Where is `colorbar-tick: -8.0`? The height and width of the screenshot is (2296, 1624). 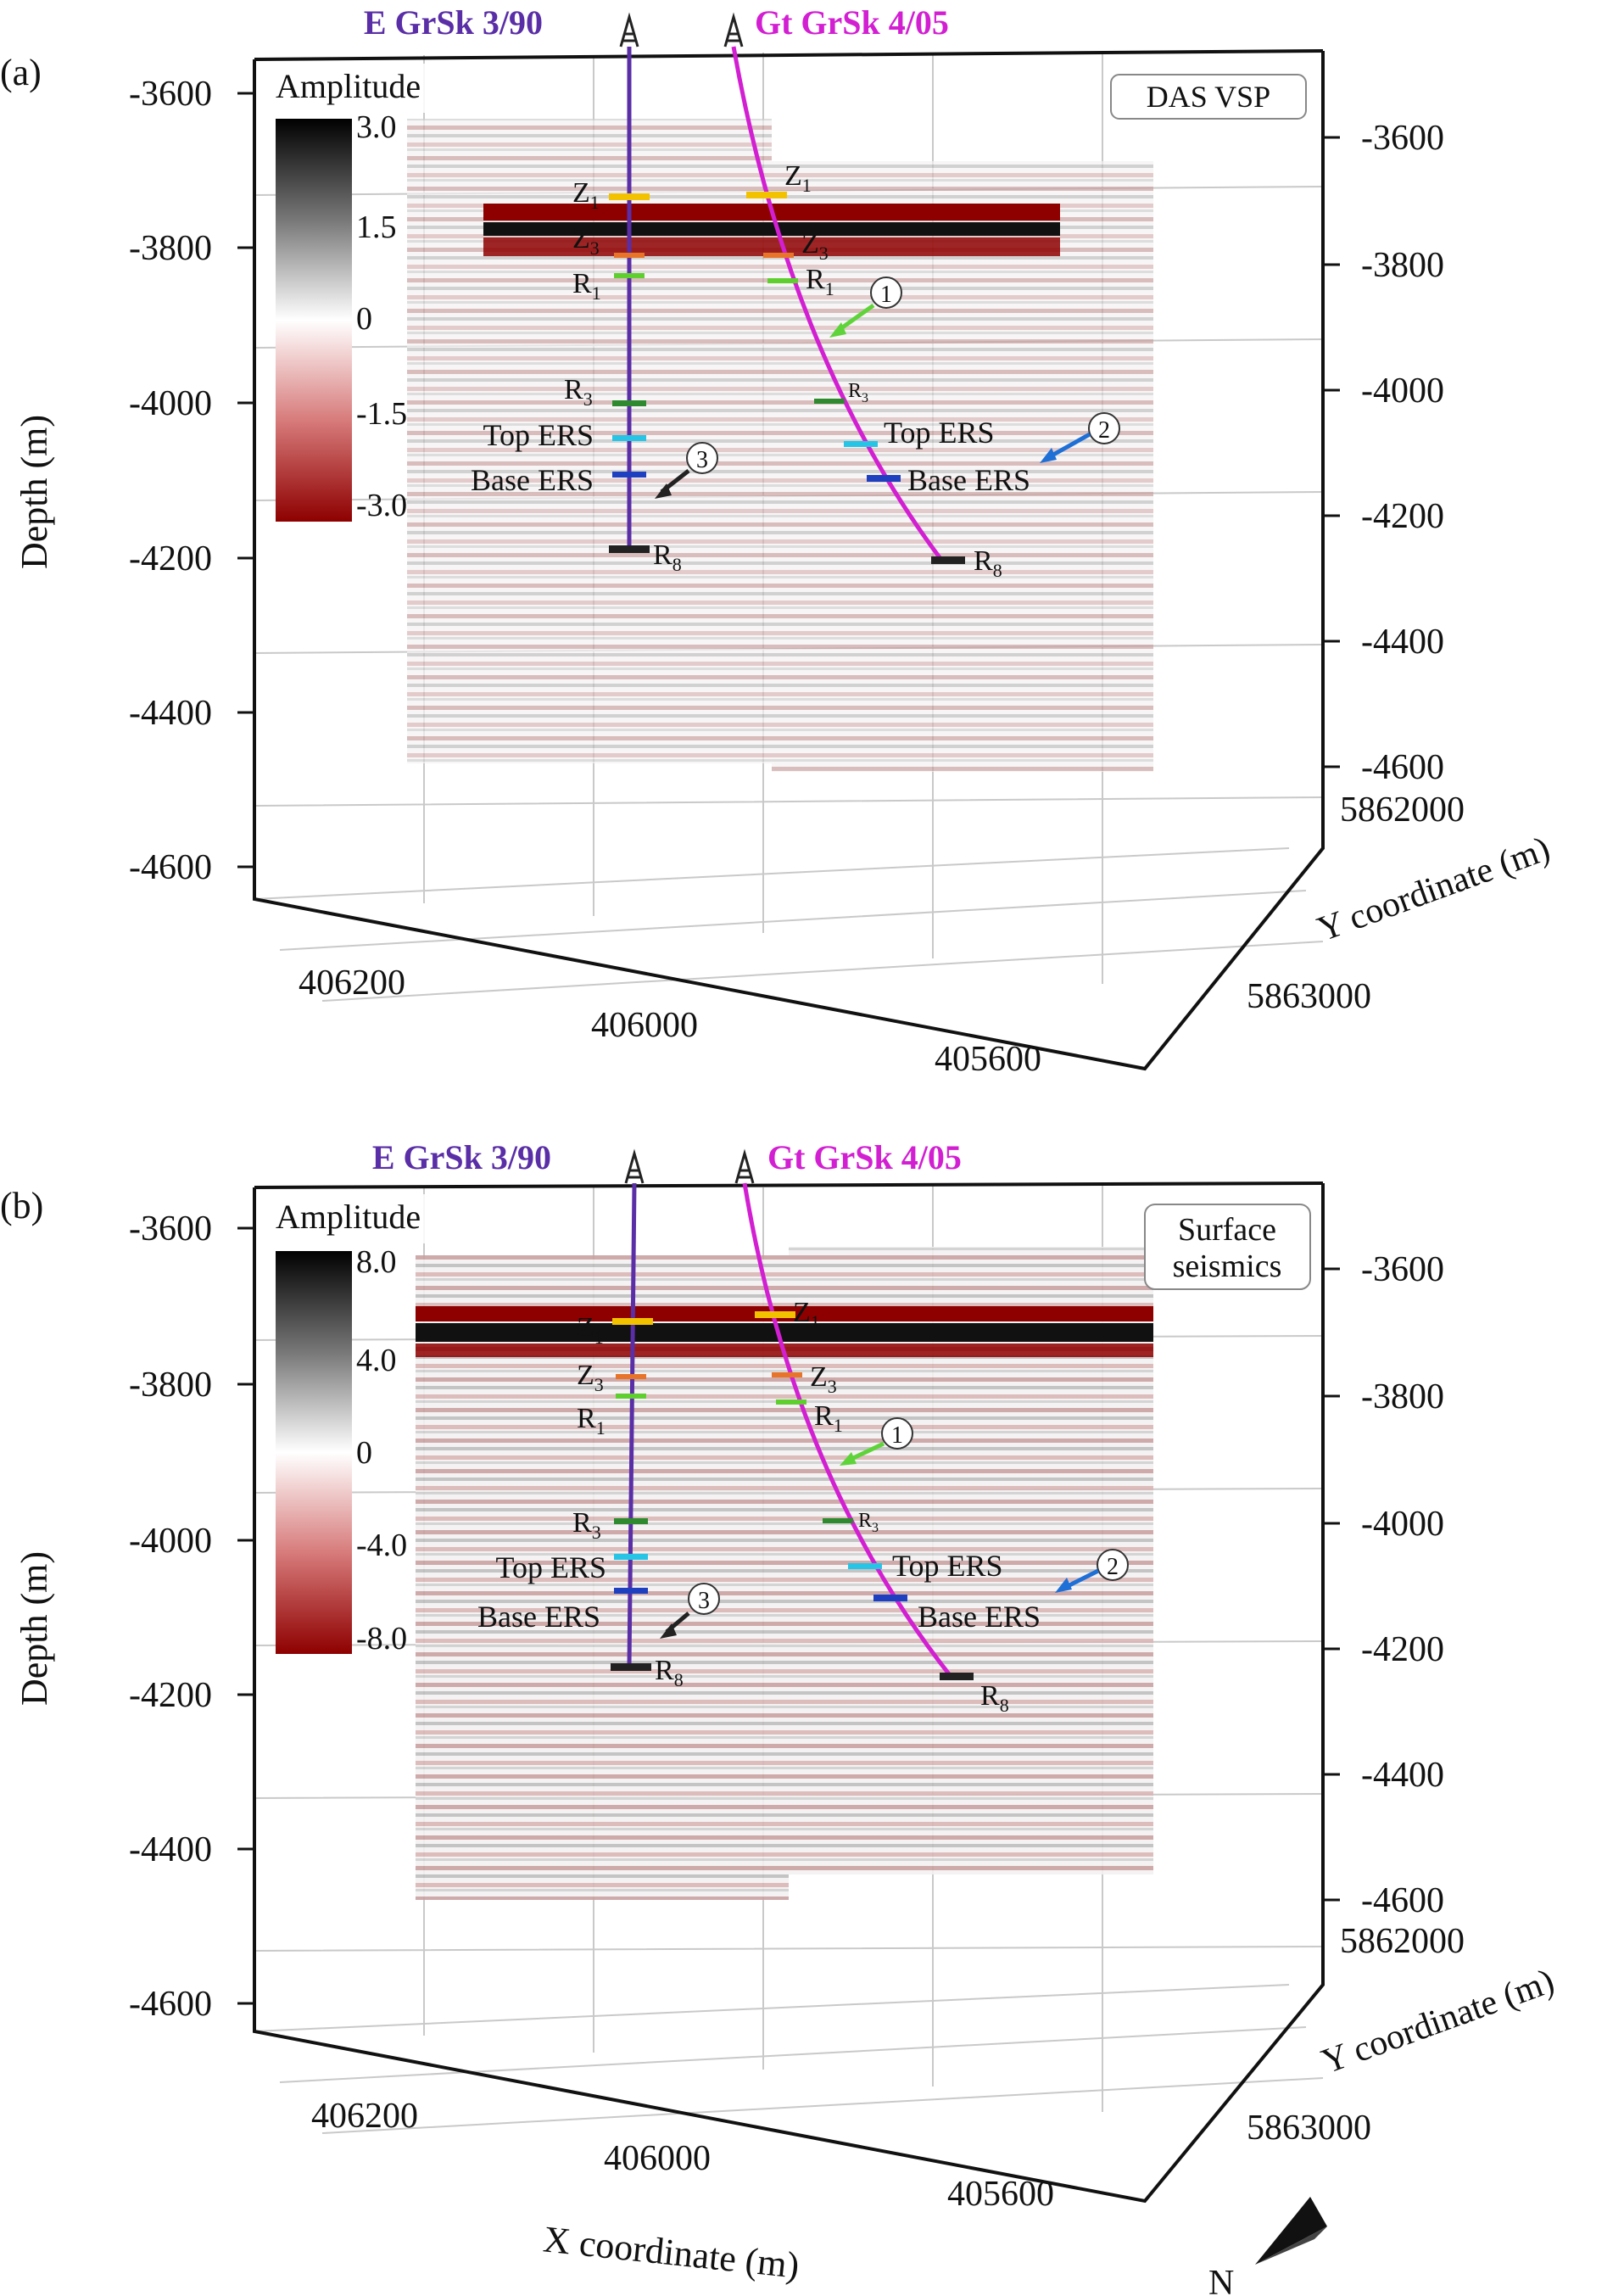 colorbar-tick: -8.0 is located at coordinates (382, 1638).